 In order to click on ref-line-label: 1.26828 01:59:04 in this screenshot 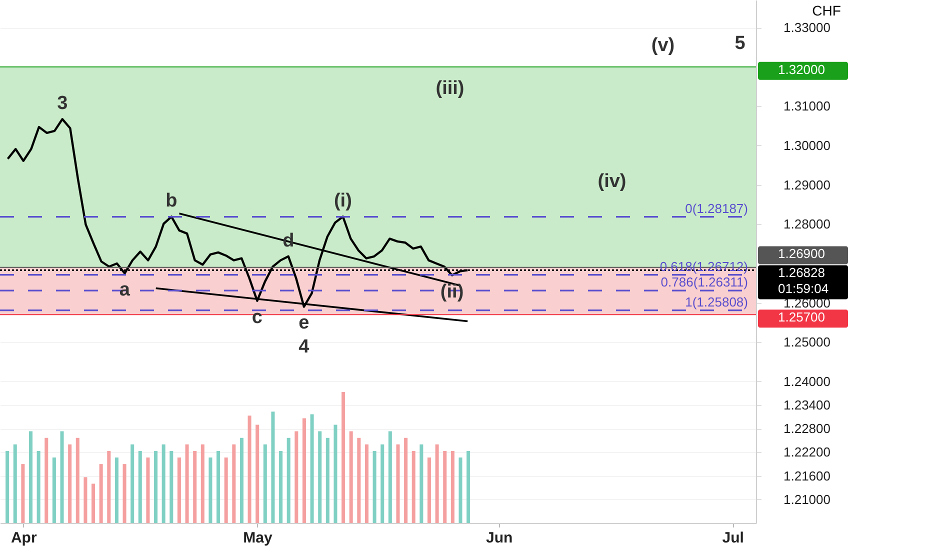, I will do `click(803, 280)`.